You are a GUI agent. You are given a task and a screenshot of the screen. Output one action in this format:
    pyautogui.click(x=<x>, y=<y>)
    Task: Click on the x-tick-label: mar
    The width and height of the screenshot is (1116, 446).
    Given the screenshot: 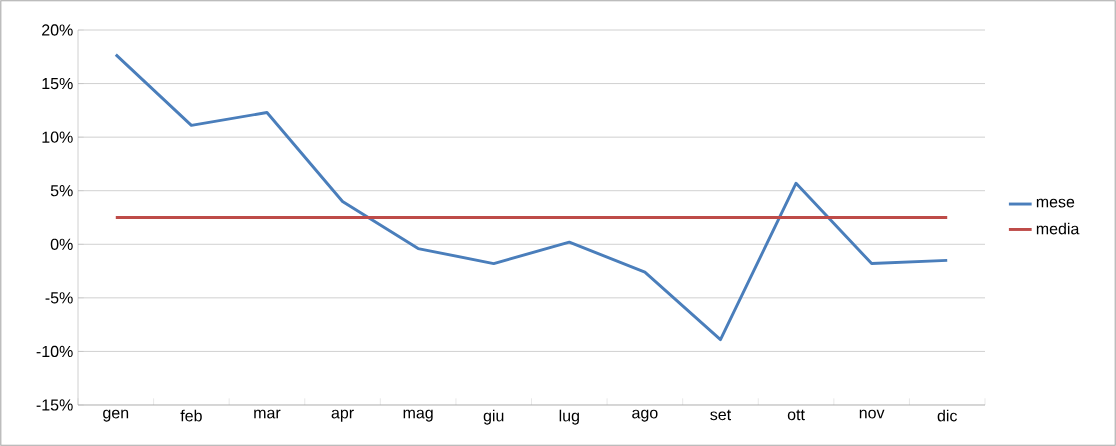 What is the action you would take?
    pyautogui.click(x=267, y=414)
    